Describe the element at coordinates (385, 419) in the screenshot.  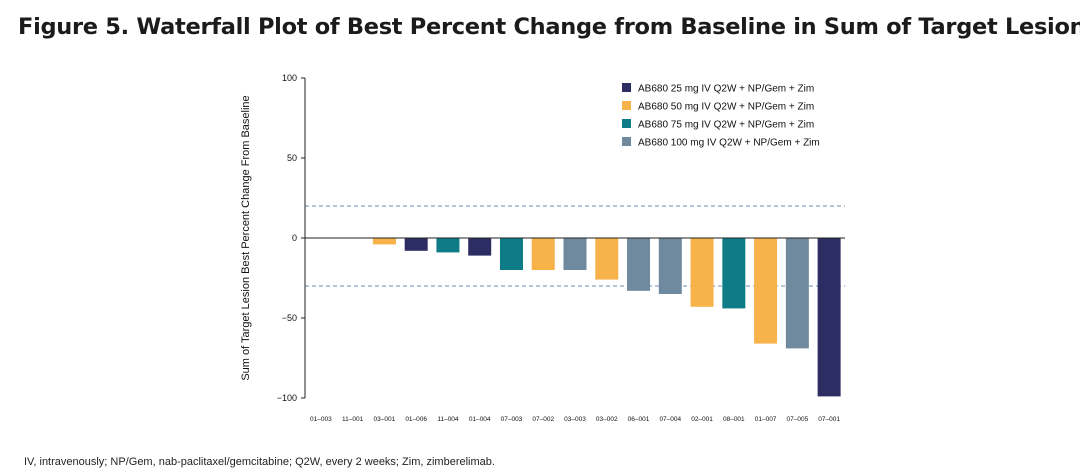
I see `x-tick-label: 03–001` at that location.